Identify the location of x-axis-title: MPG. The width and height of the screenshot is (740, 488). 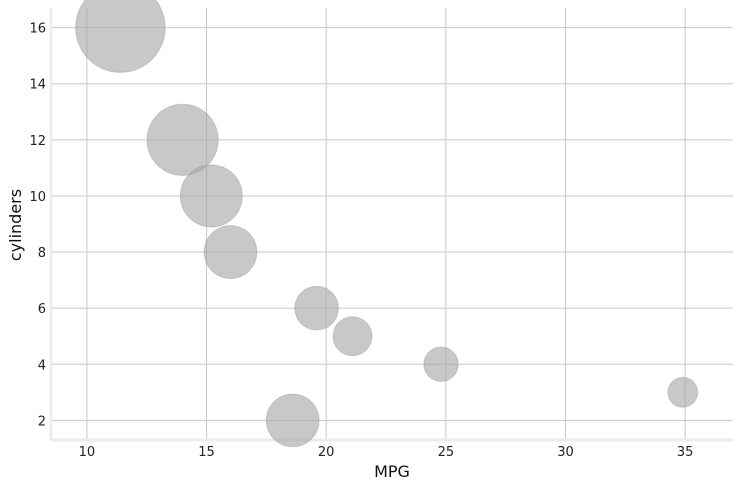
(392, 471).